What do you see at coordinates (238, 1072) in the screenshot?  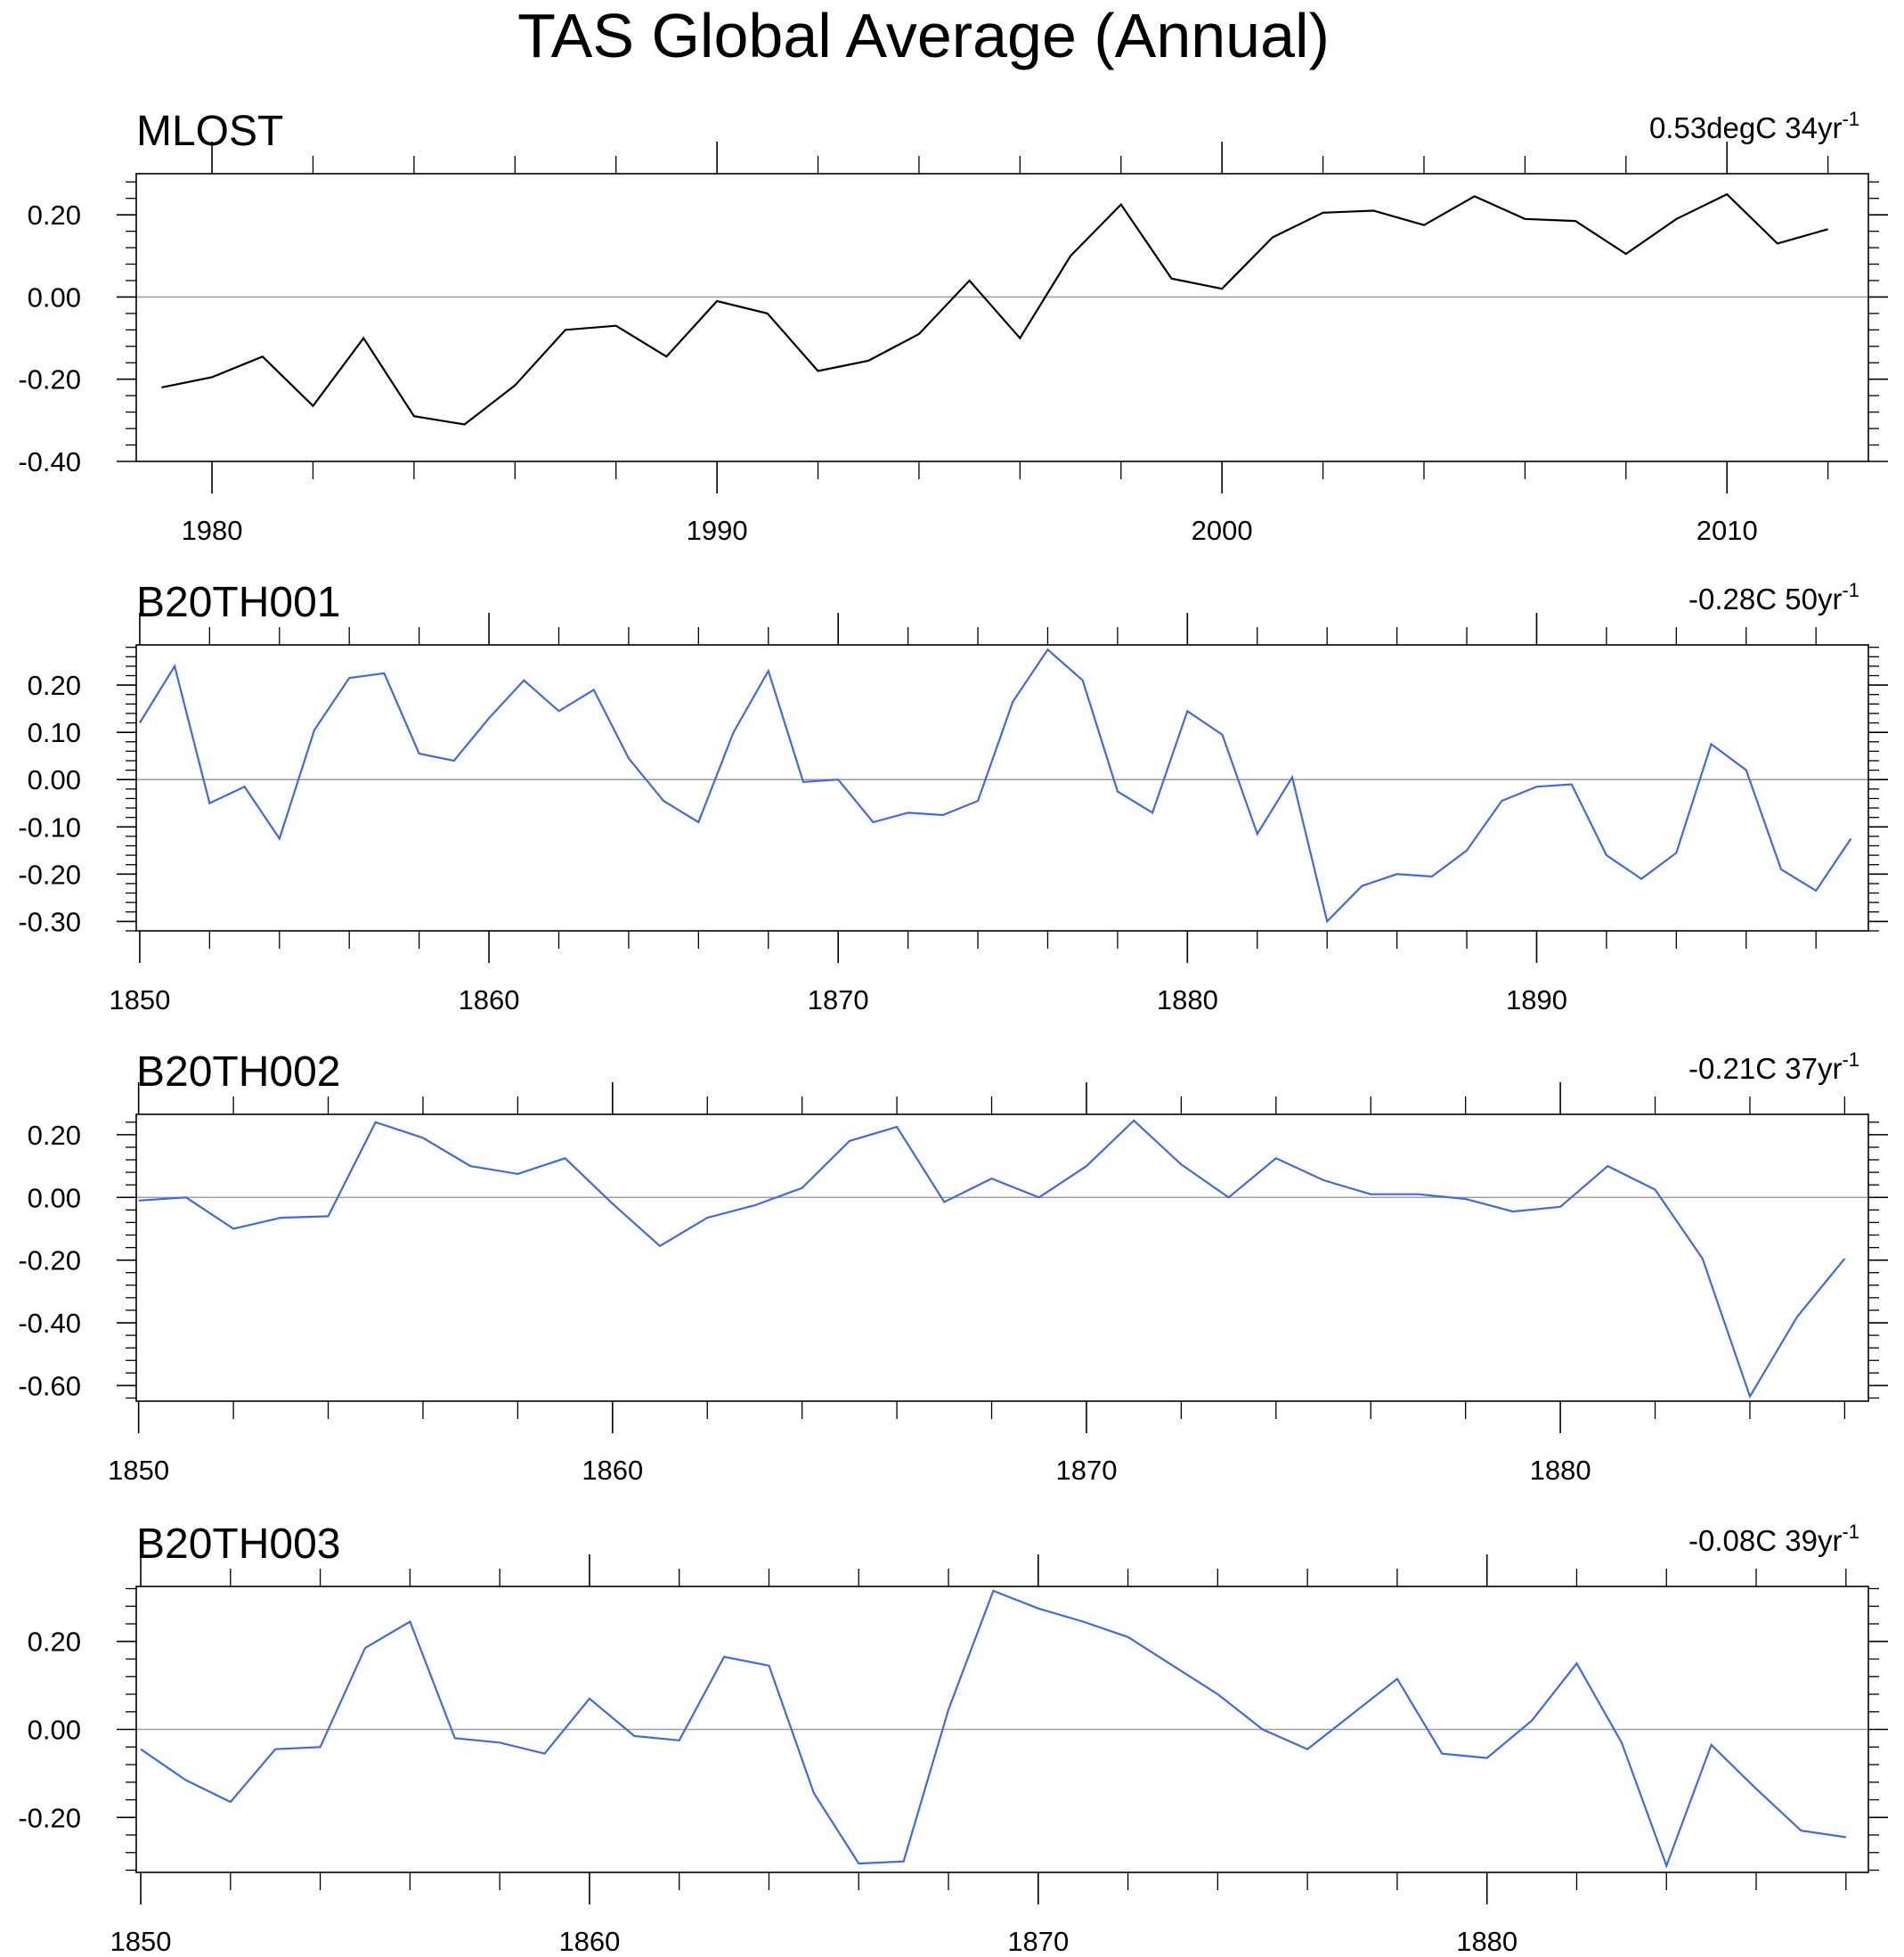 I see `panel-title: B20TH002` at bounding box center [238, 1072].